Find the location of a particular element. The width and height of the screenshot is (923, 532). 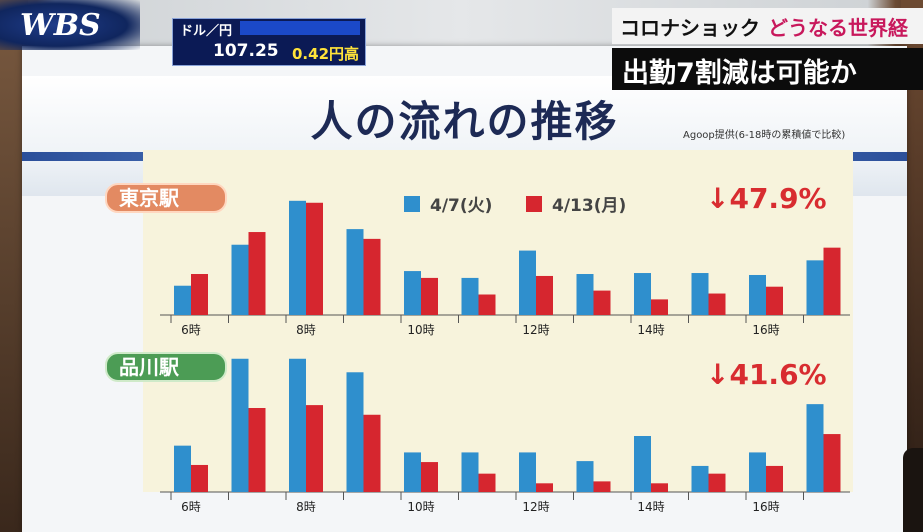

board-title: 人の流れの推移 is located at coordinates (464, 121).